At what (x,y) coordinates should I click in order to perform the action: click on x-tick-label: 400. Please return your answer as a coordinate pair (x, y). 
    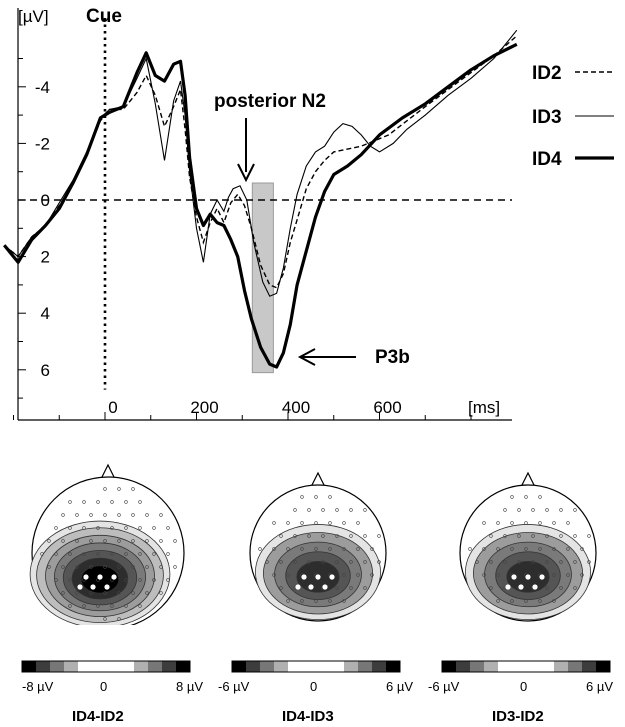
    Looking at the image, I should click on (296, 407).